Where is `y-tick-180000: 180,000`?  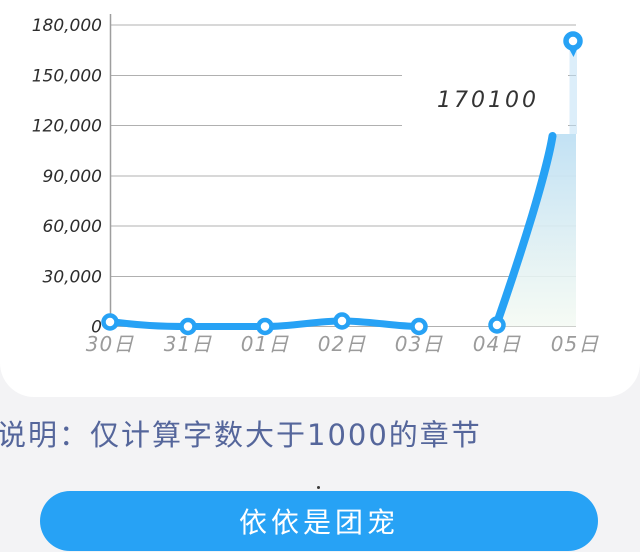
y-tick-180000: 180,000 is located at coordinates (67, 26).